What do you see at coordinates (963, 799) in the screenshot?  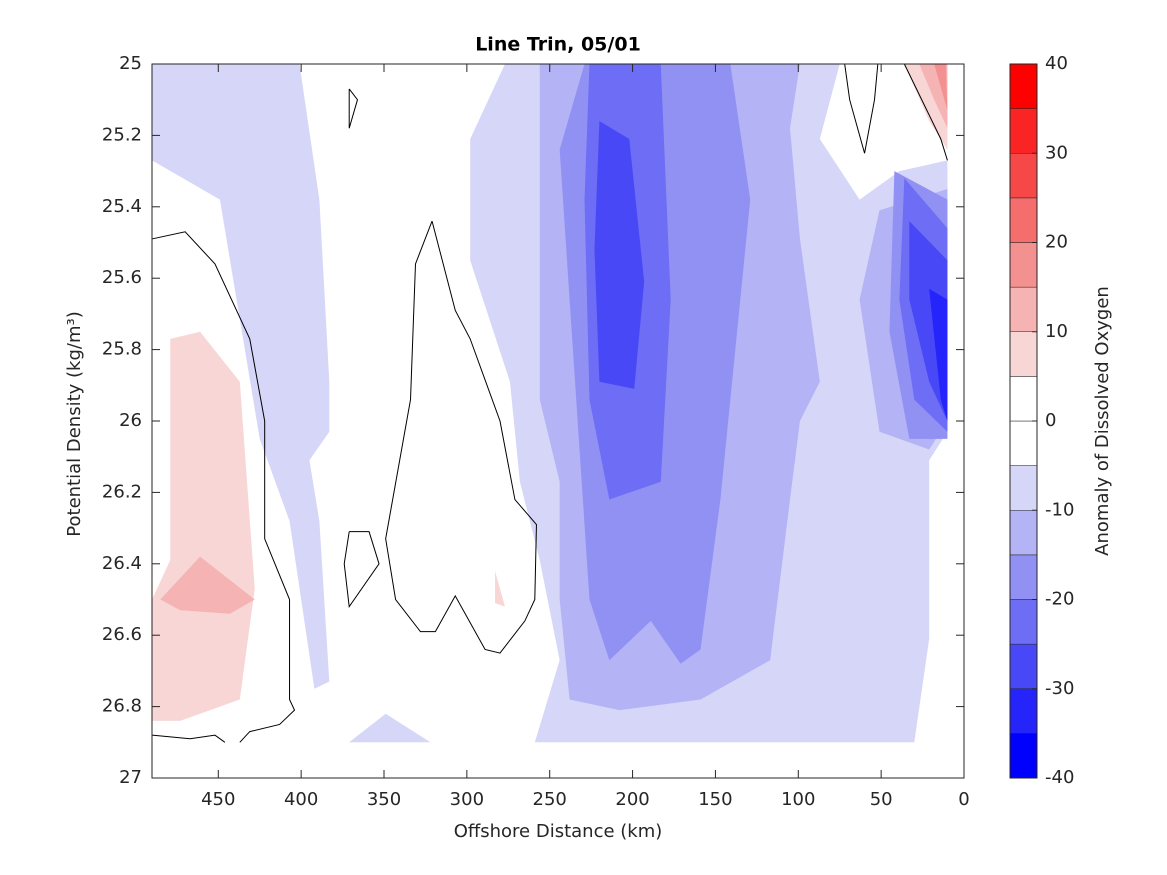 I see `x-tick-label: 0` at bounding box center [963, 799].